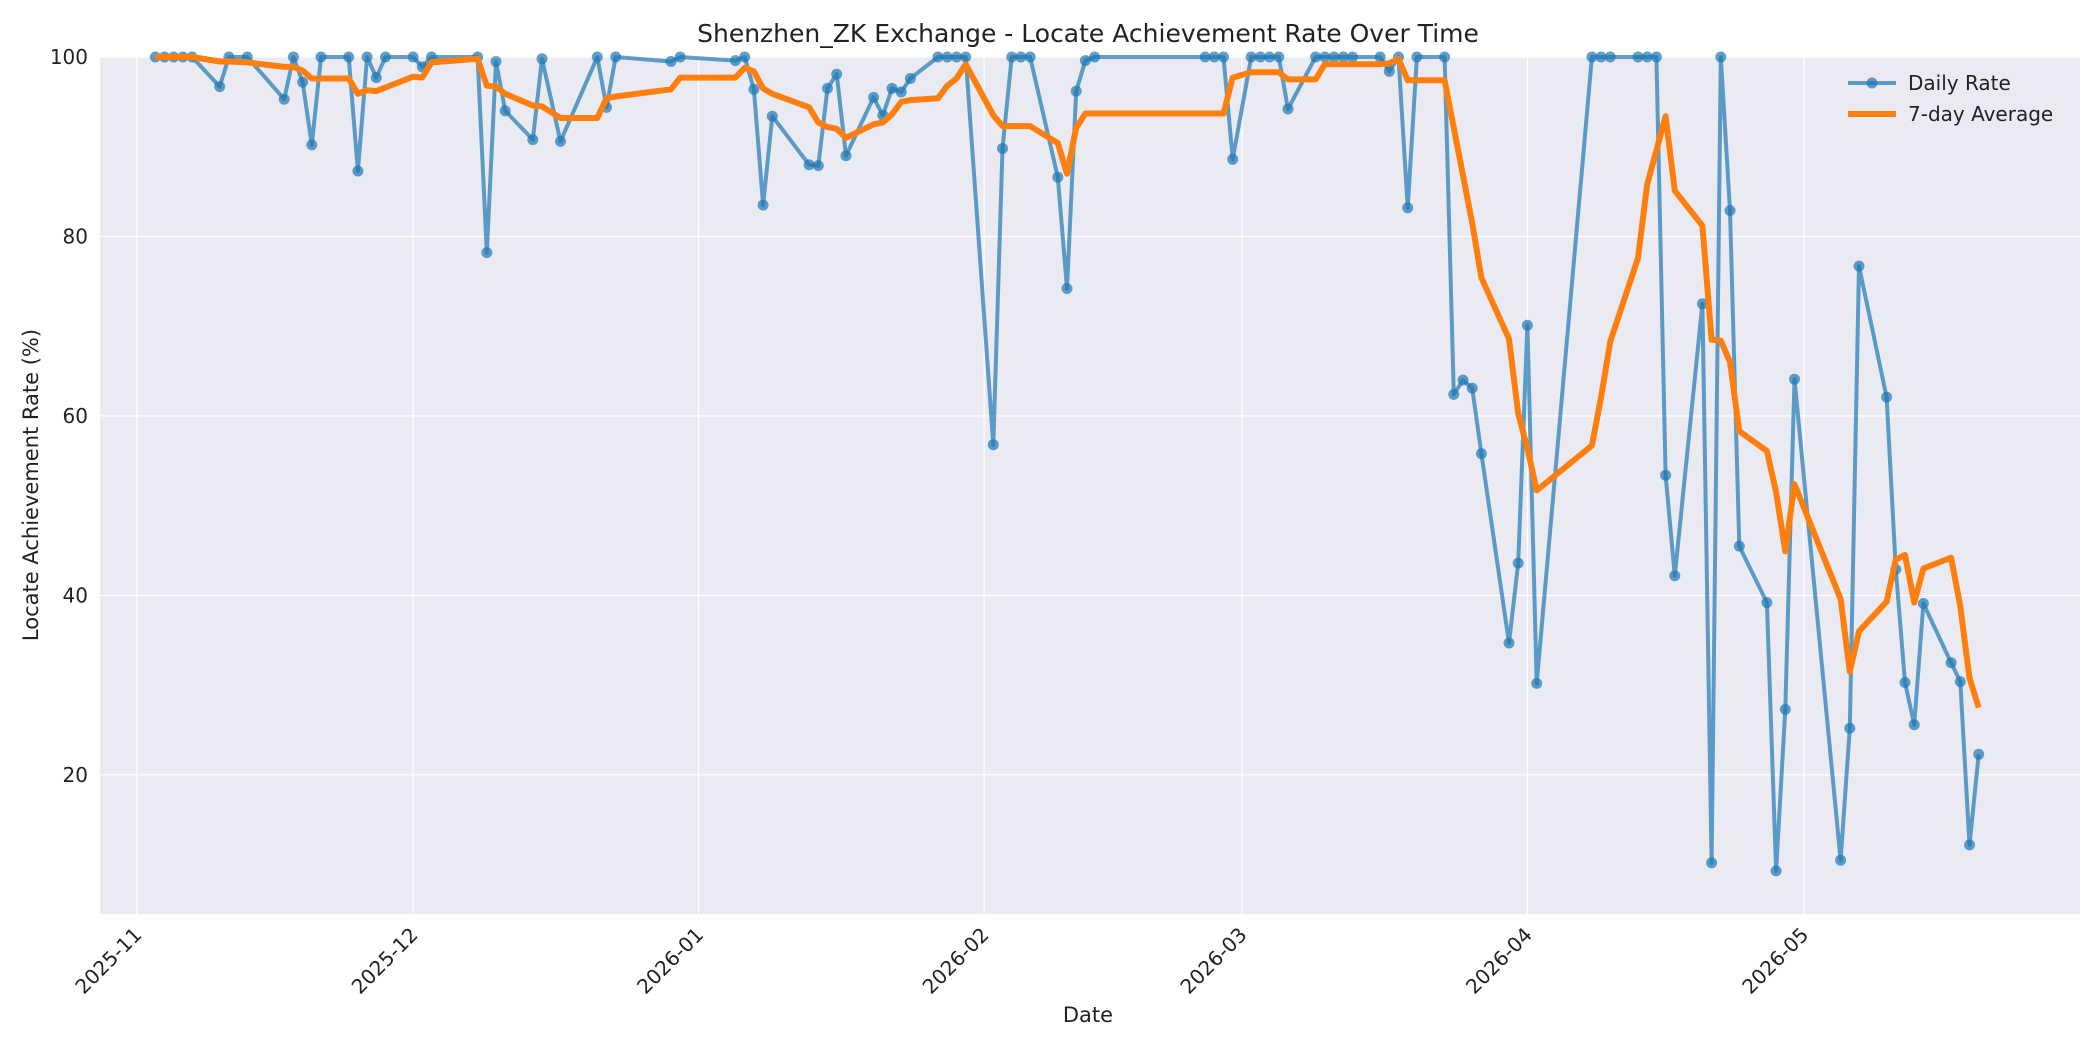 The width and height of the screenshot is (2100, 1050). Describe the element at coordinates (75, 236) in the screenshot. I see `y-tick-label: 80` at that location.